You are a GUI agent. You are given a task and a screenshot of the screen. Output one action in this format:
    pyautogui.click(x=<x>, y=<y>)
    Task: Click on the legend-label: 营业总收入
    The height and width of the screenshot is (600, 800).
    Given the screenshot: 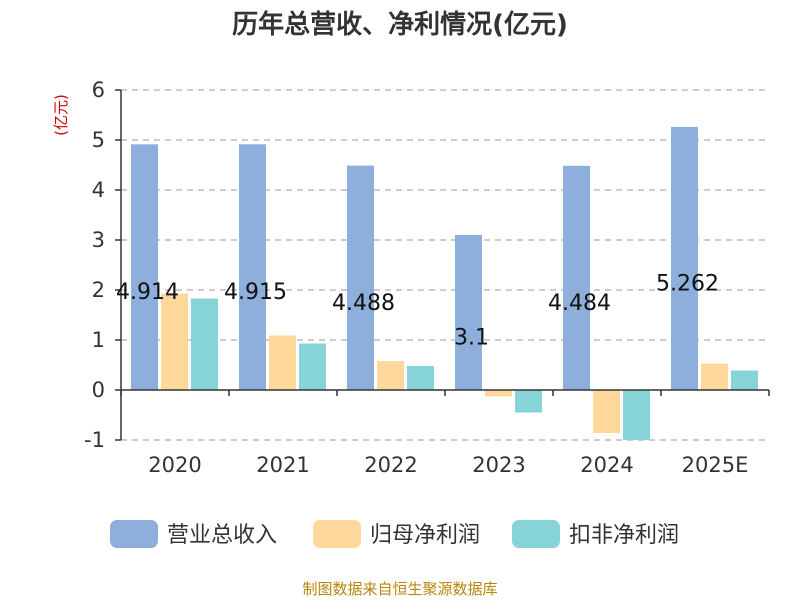 What is the action you would take?
    pyautogui.click(x=222, y=535)
    